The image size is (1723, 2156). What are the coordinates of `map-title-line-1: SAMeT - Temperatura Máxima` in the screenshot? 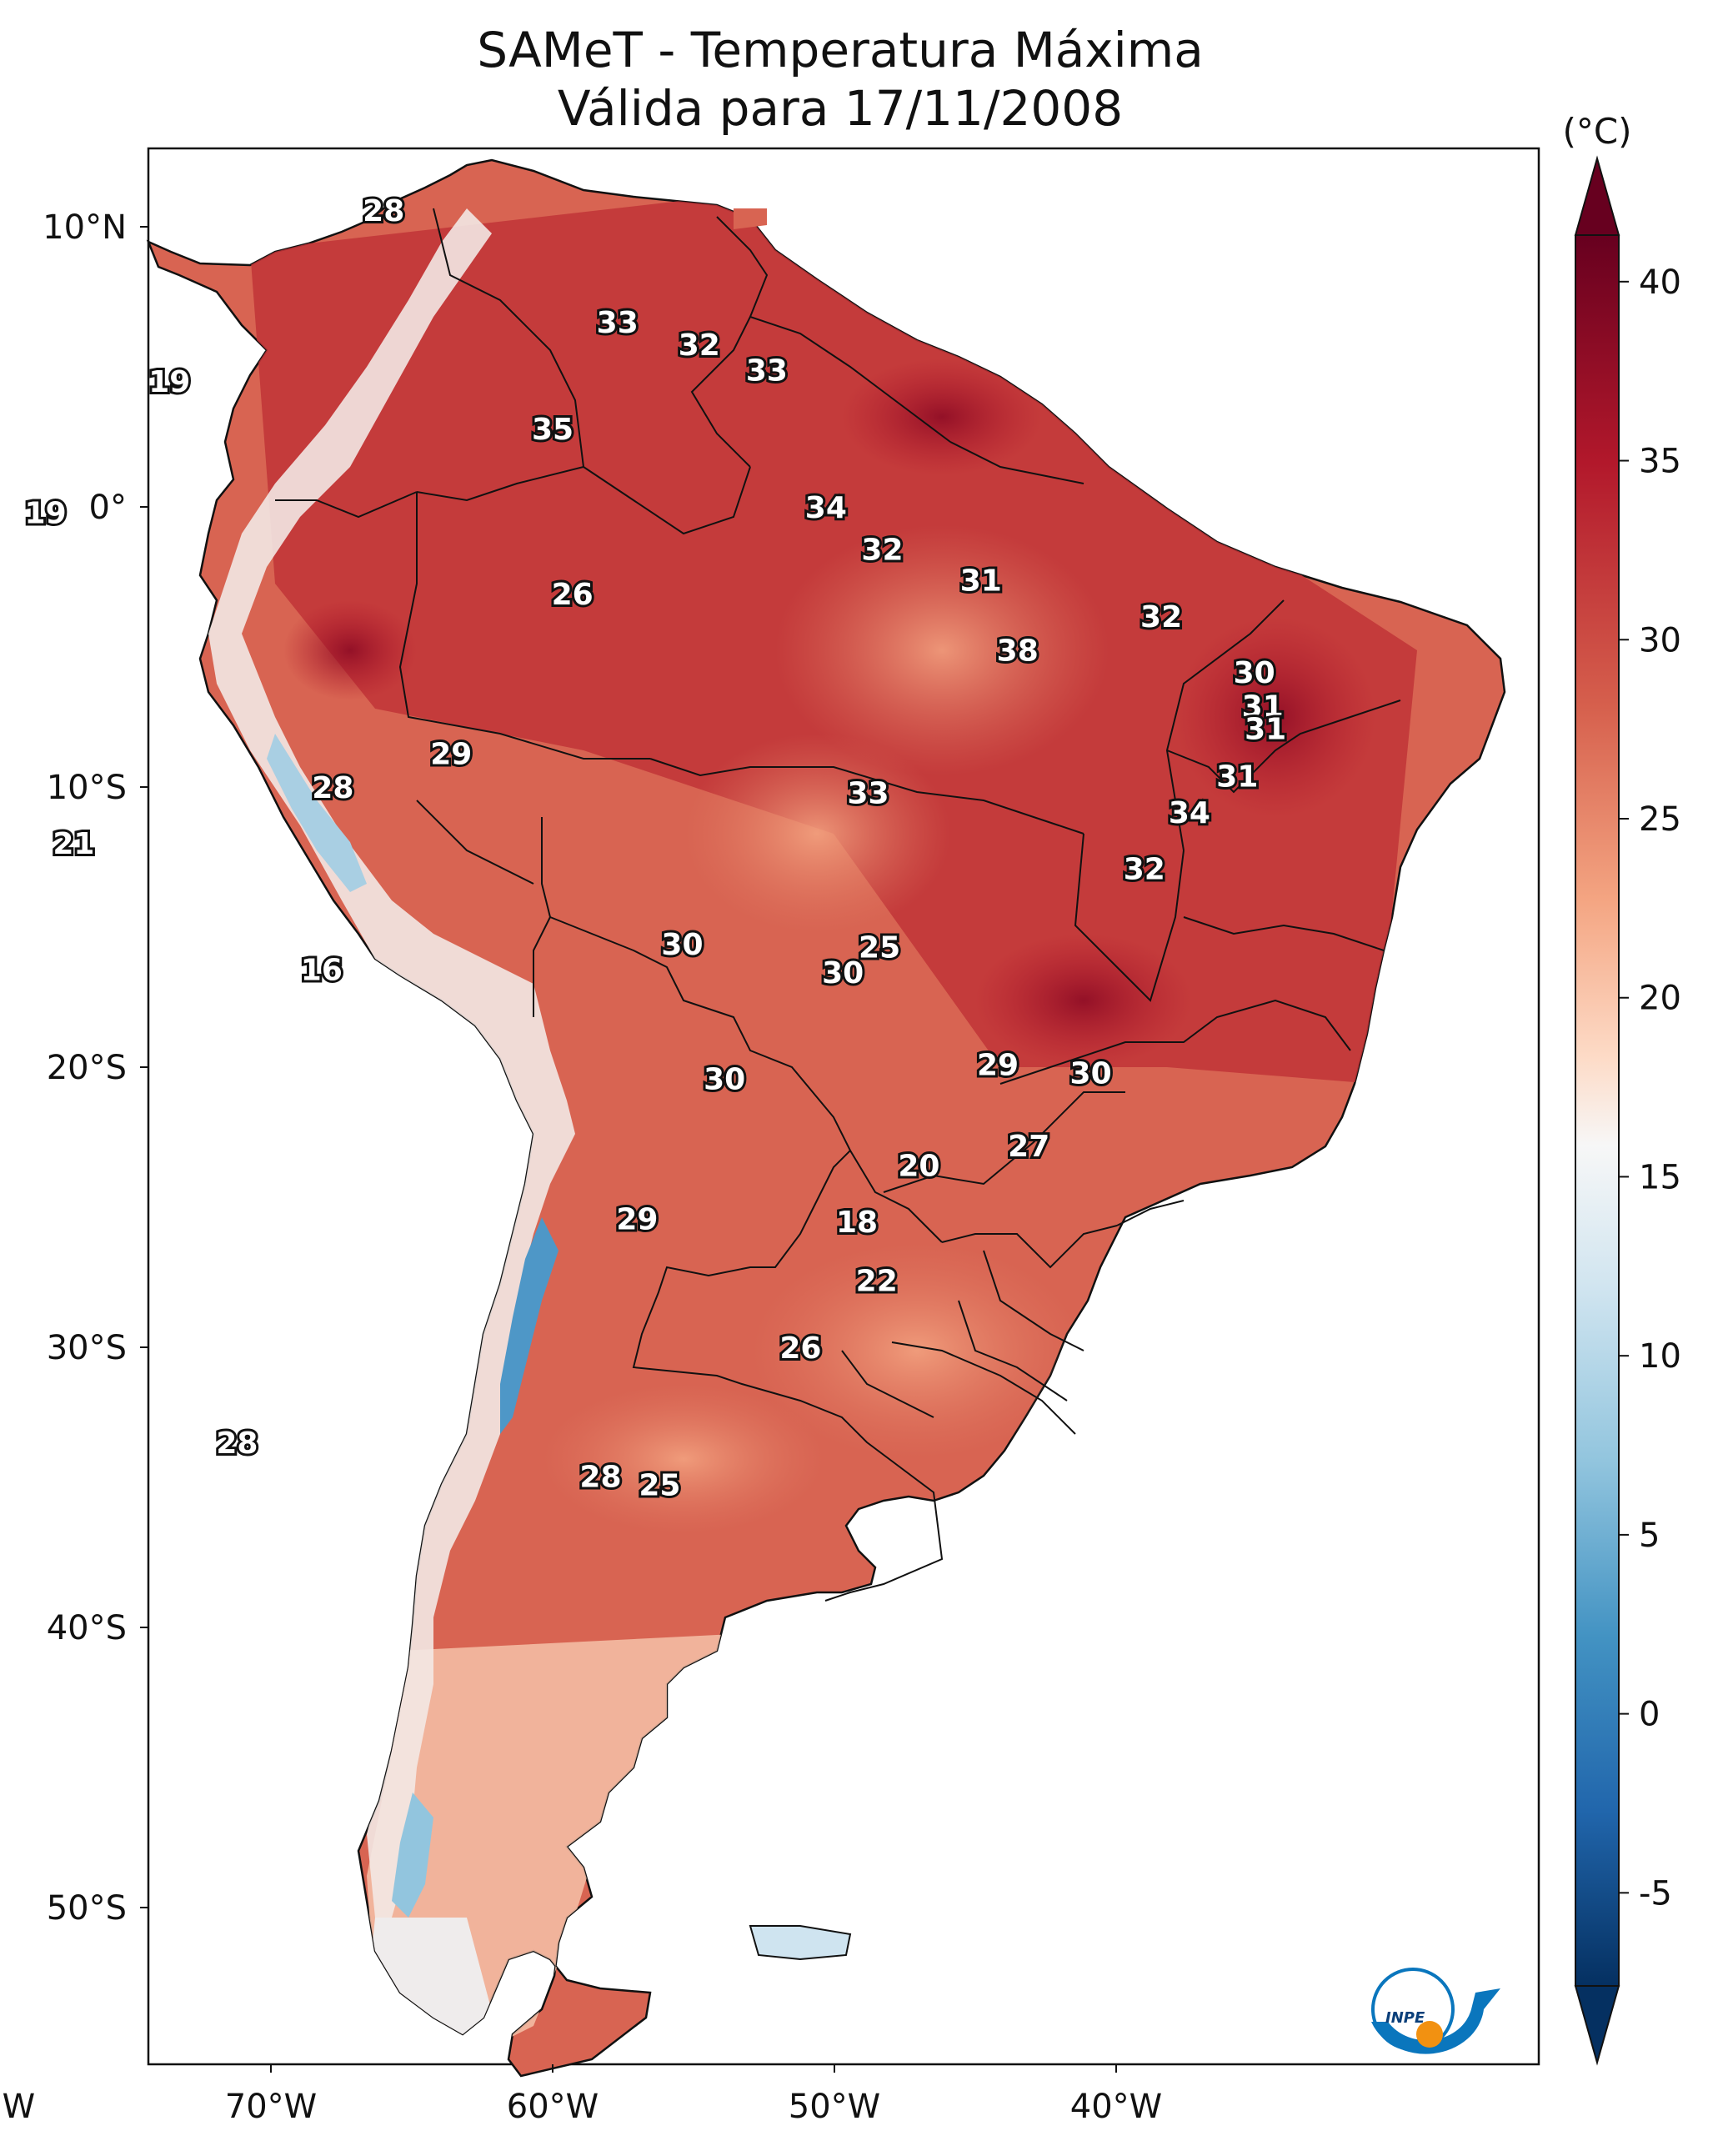 It's located at (840, 50).